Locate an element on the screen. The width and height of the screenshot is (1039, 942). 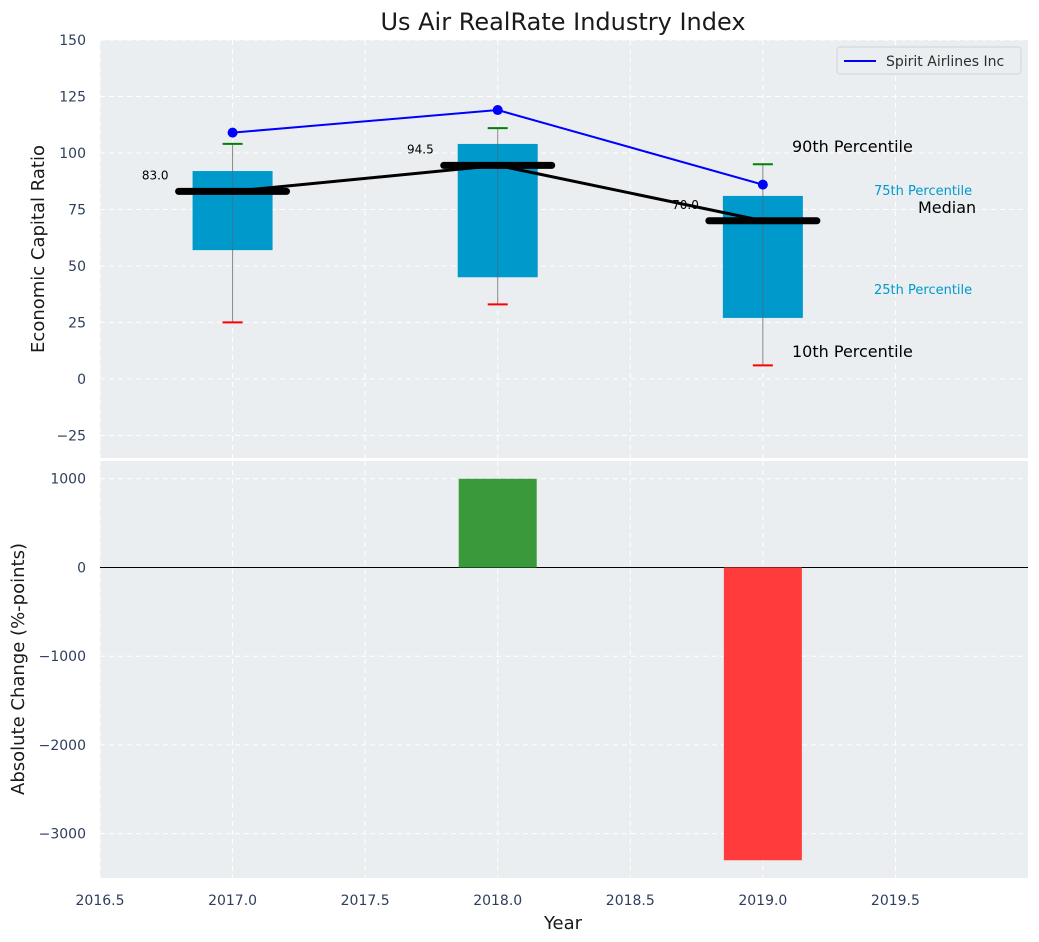
y-tick-label: 100 is located at coordinates (72, 154).